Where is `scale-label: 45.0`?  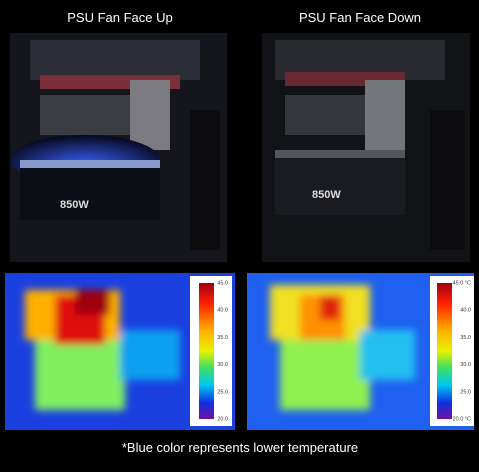 scale-label: 45.0 is located at coordinates (222, 283).